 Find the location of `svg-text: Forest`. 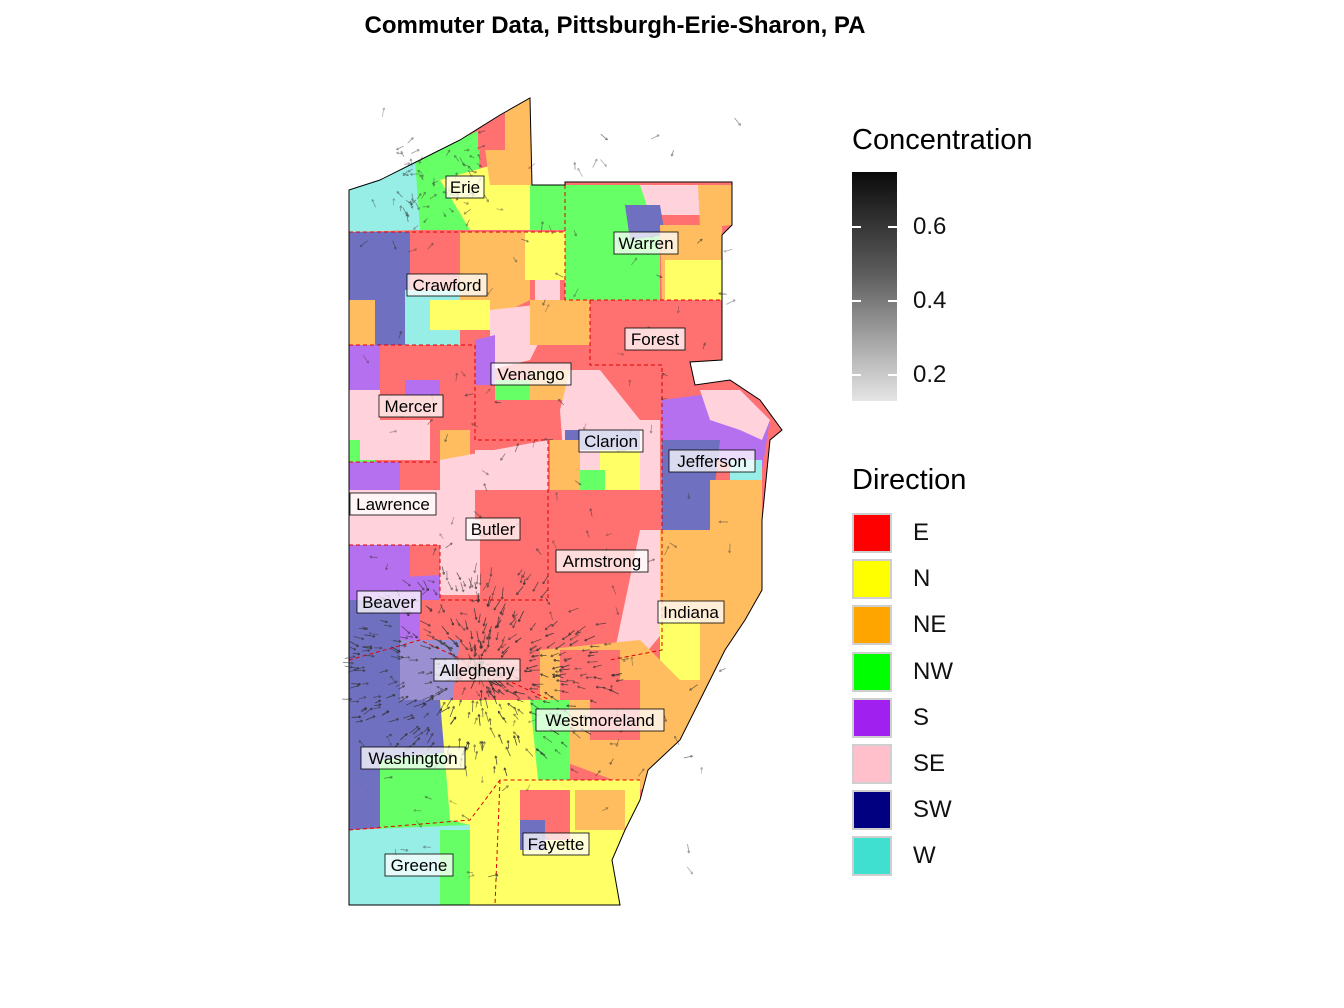

svg-text: Forest is located at coordinates (655, 339).